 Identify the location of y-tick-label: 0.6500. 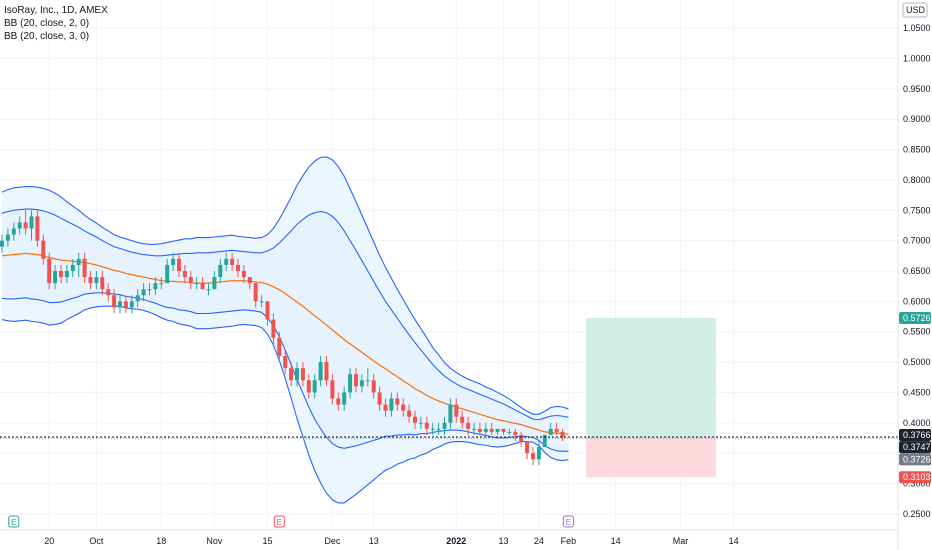
(917, 271).